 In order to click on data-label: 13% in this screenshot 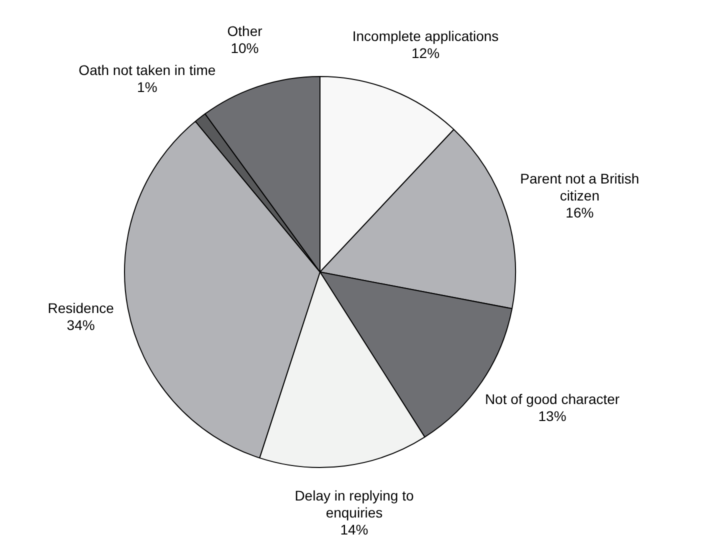, I will do `click(552, 416)`.